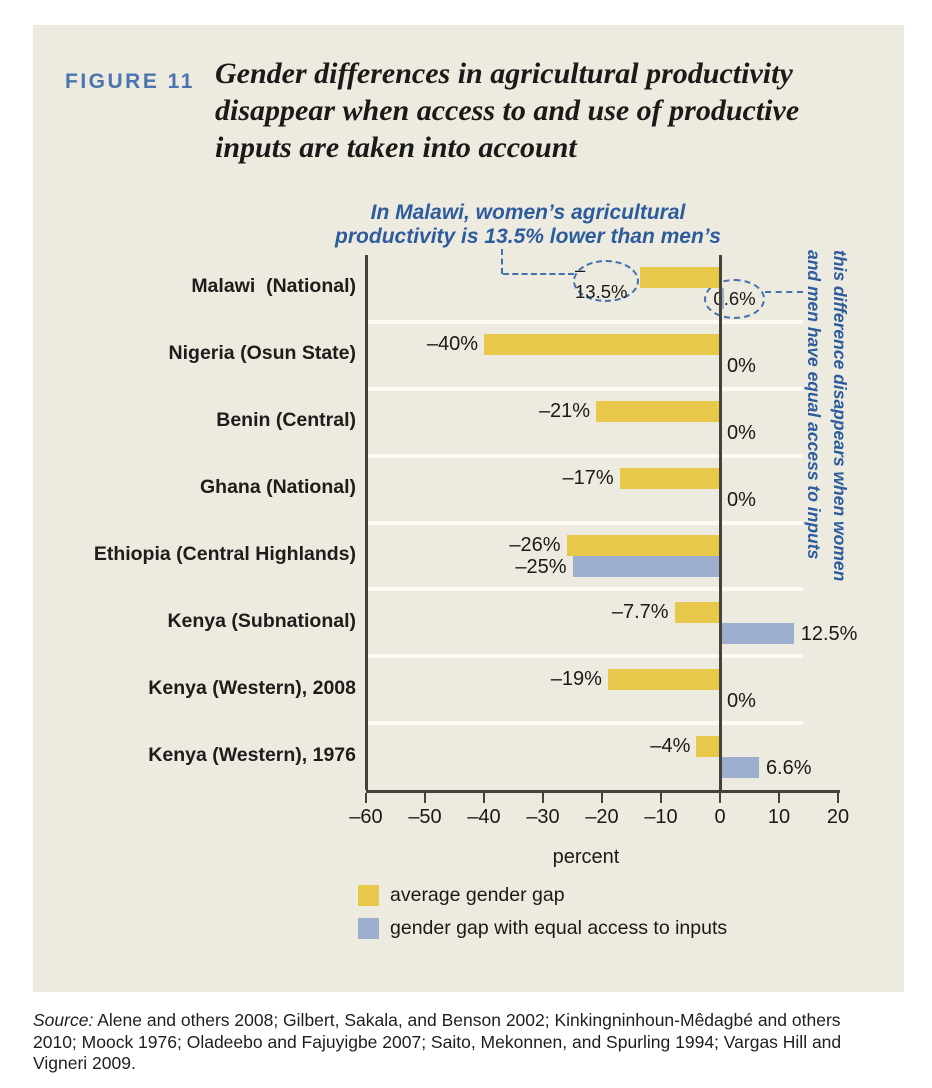 The height and width of the screenshot is (1088, 932). I want to click on gender-gap-value: –19%, so click(576, 678).